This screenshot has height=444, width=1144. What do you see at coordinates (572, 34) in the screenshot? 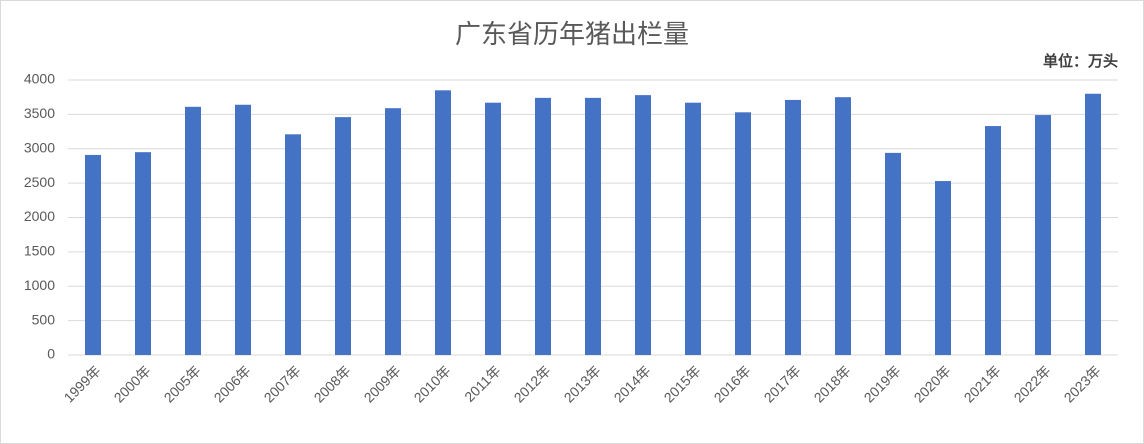
I see `chart-title: 广东省历年猪出栏量` at bounding box center [572, 34].